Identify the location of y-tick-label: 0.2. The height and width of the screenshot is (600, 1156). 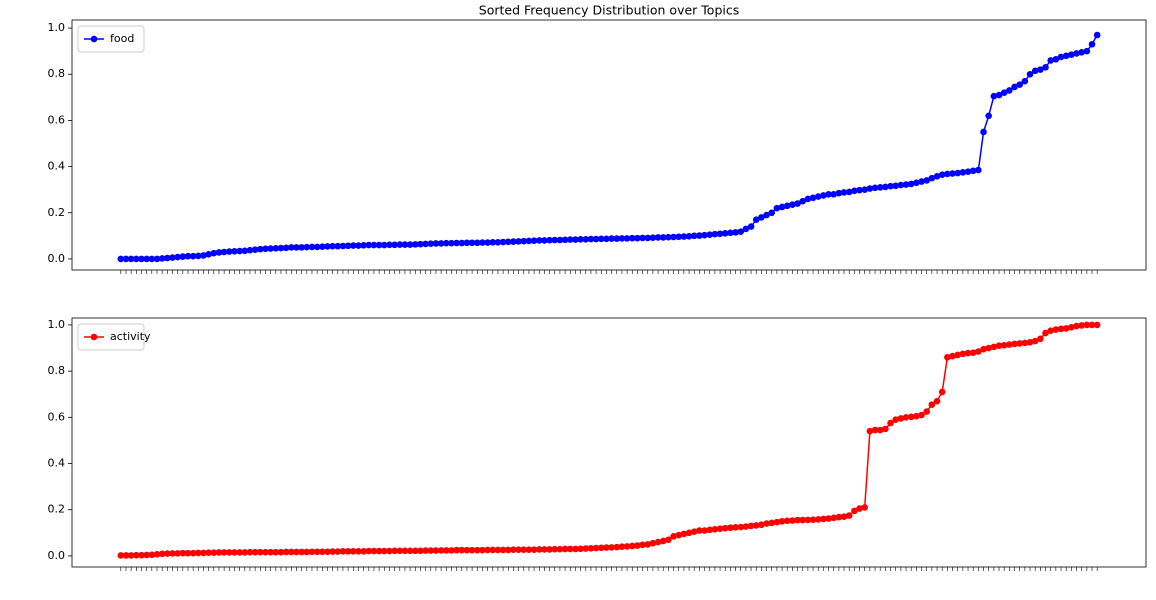
(57, 212).